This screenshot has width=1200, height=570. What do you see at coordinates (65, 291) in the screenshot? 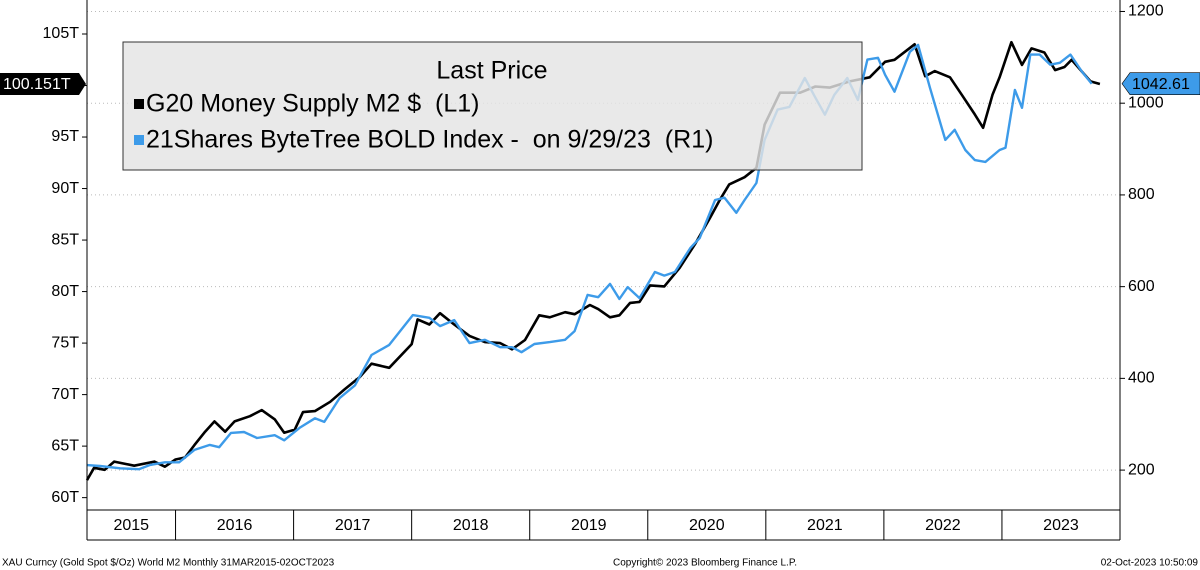
I see `y-tick-label: 80T` at bounding box center [65, 291].